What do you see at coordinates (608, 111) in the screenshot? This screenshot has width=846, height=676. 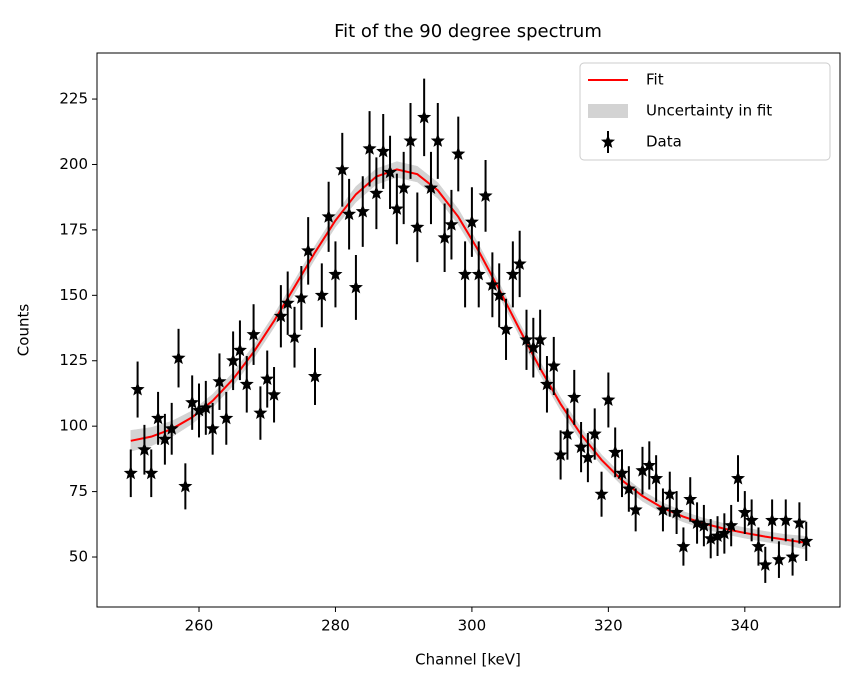 I see `legend-band` at bounding box center [608, 111].